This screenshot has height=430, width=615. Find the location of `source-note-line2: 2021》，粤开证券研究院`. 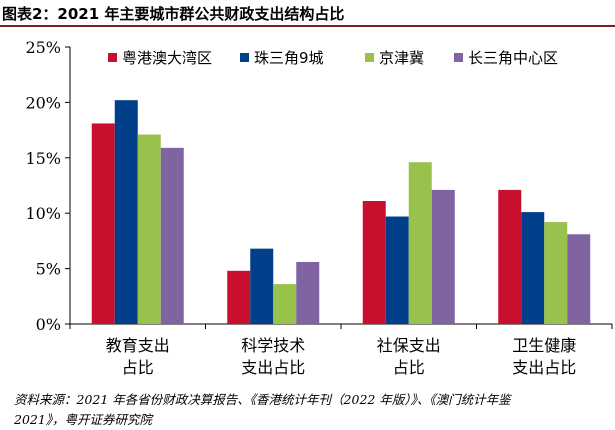

source-note-line2: 2021》，粤开证券研究院 is located at coordinates (83, 419).